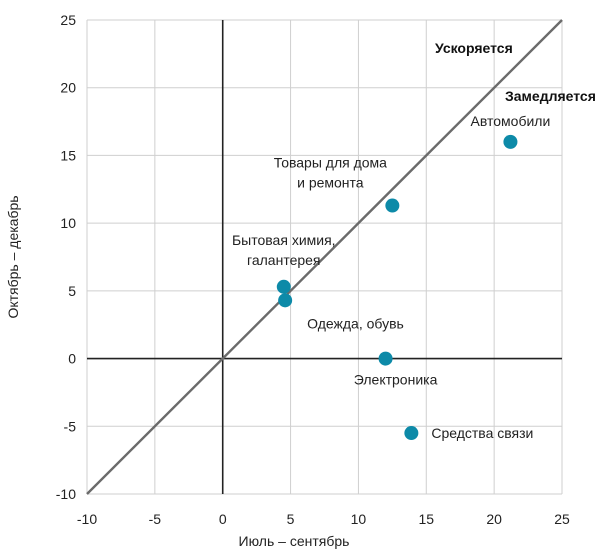  What do you see at coordinates (87, 519) in the screenshot?
I see `x-tick-label: -10` at bounding box center [87, 519].